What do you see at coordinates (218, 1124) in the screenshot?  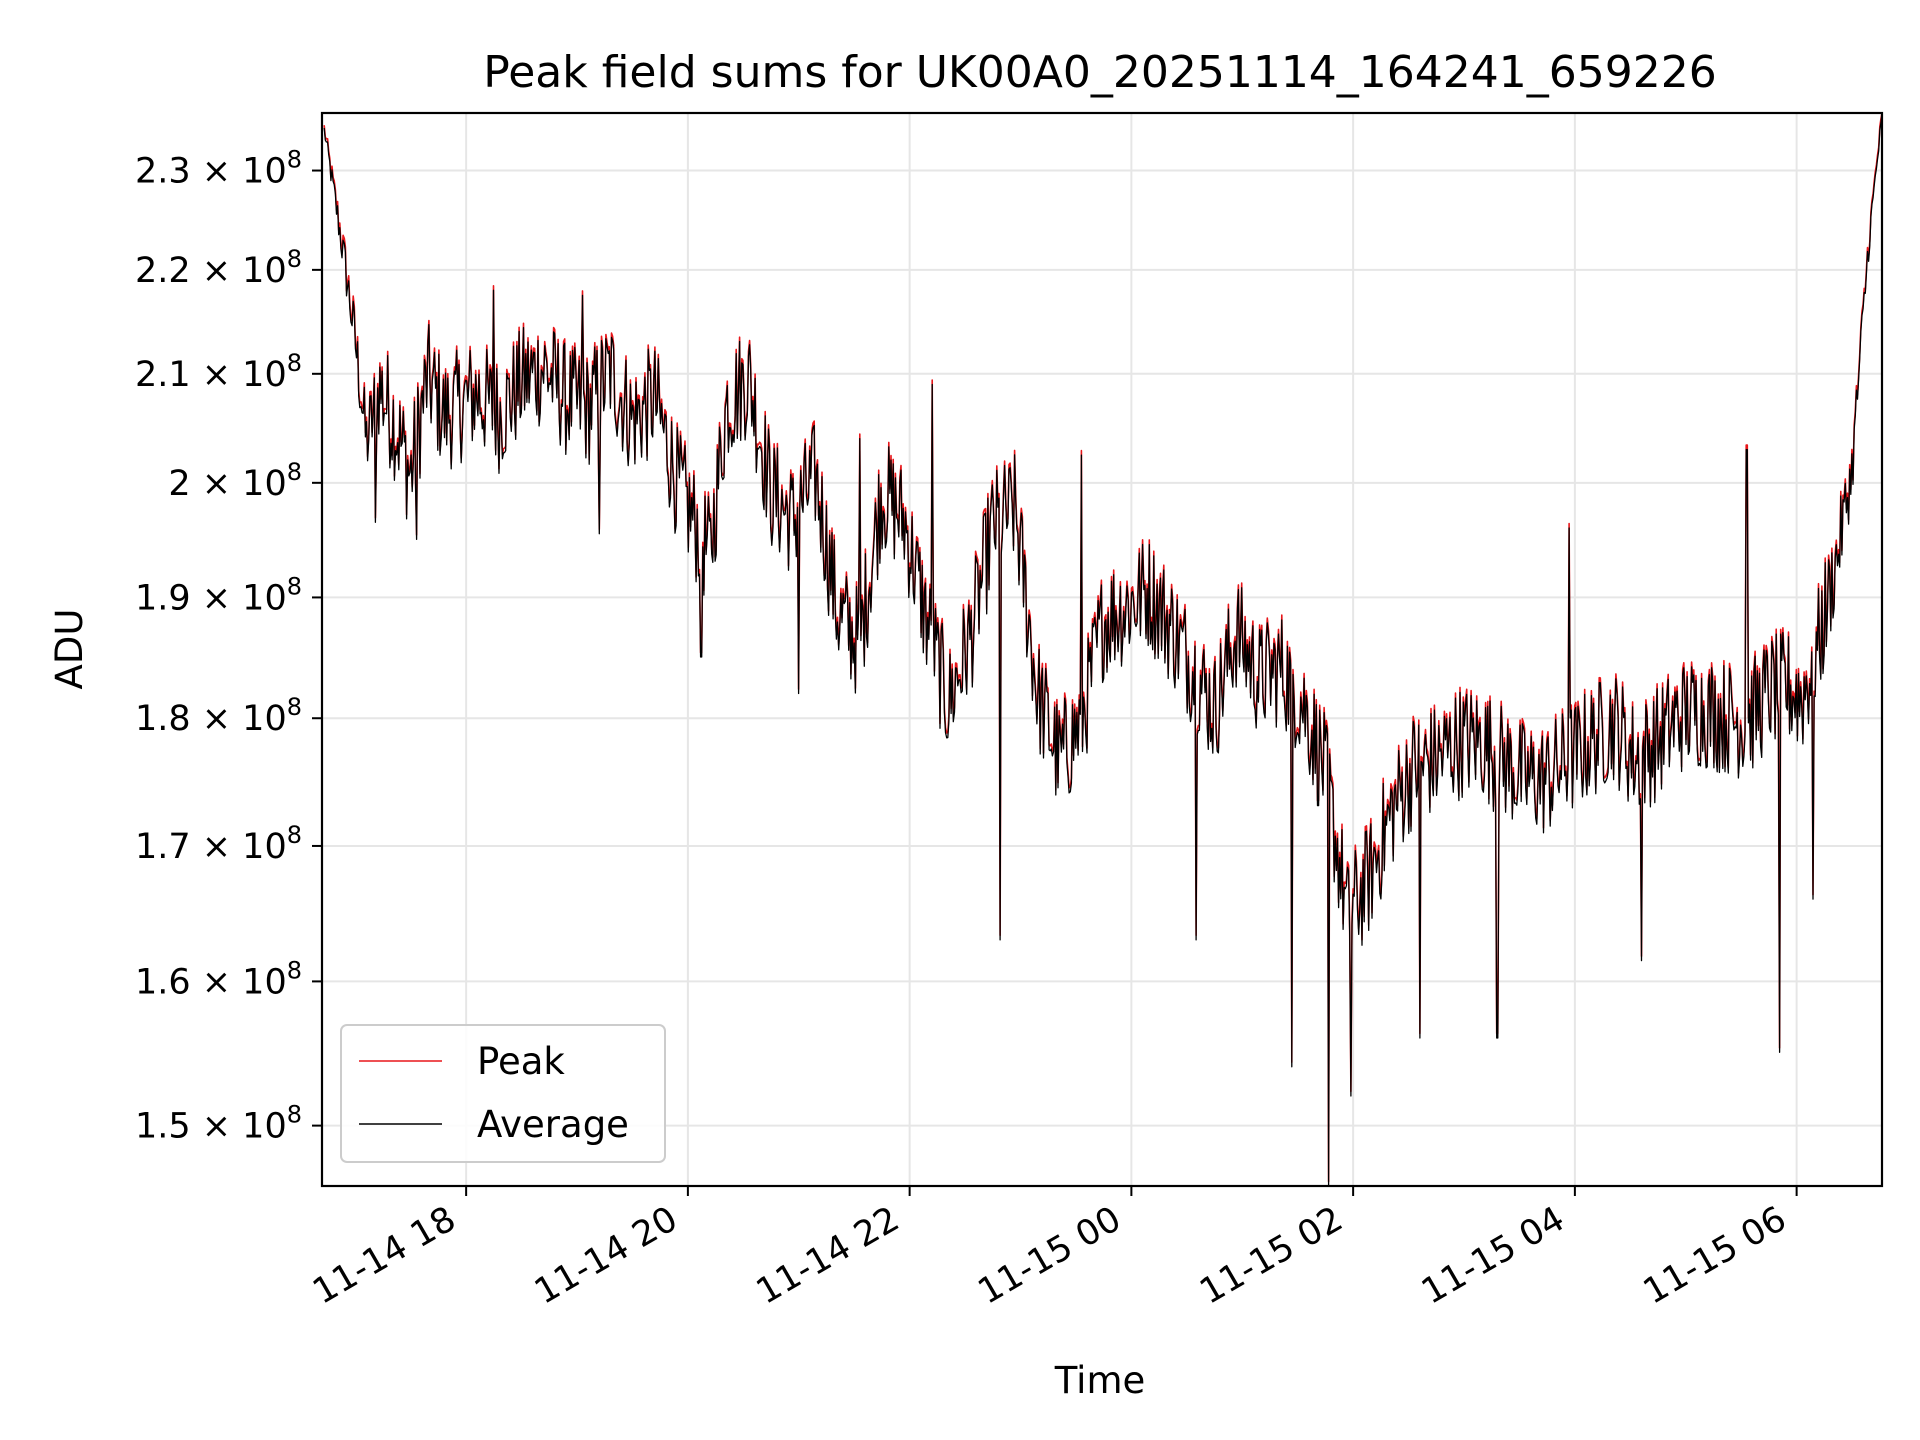 I see `y-tick-label: 1.5 × 108` at bounding box center [218, 1124].